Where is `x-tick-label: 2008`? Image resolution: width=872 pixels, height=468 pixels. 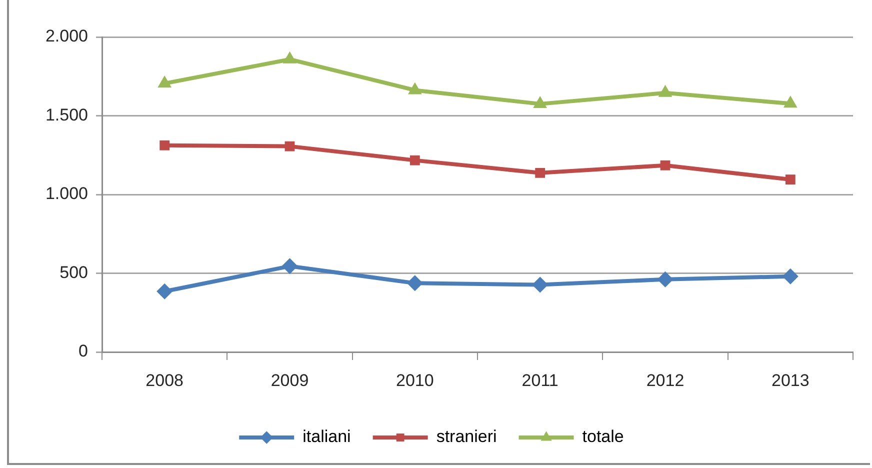
x-tick-label: 2008 is located at coordinates (165, 380).